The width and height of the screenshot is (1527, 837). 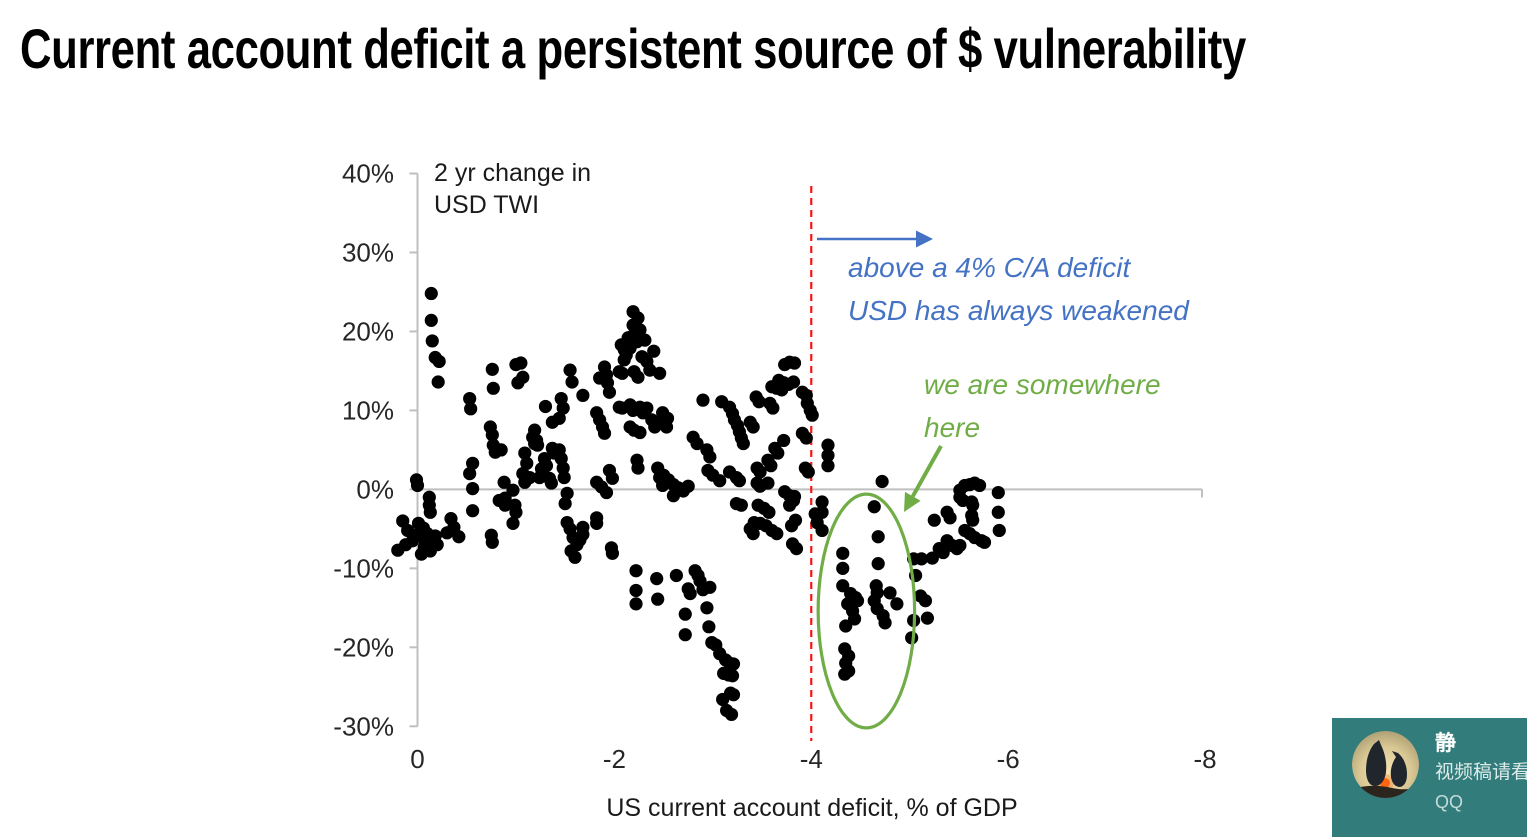 What do you see at coordinates (363, 647) in the screenshot?
I see `y-tick-label: -20%` at bounding box center [363, 647].